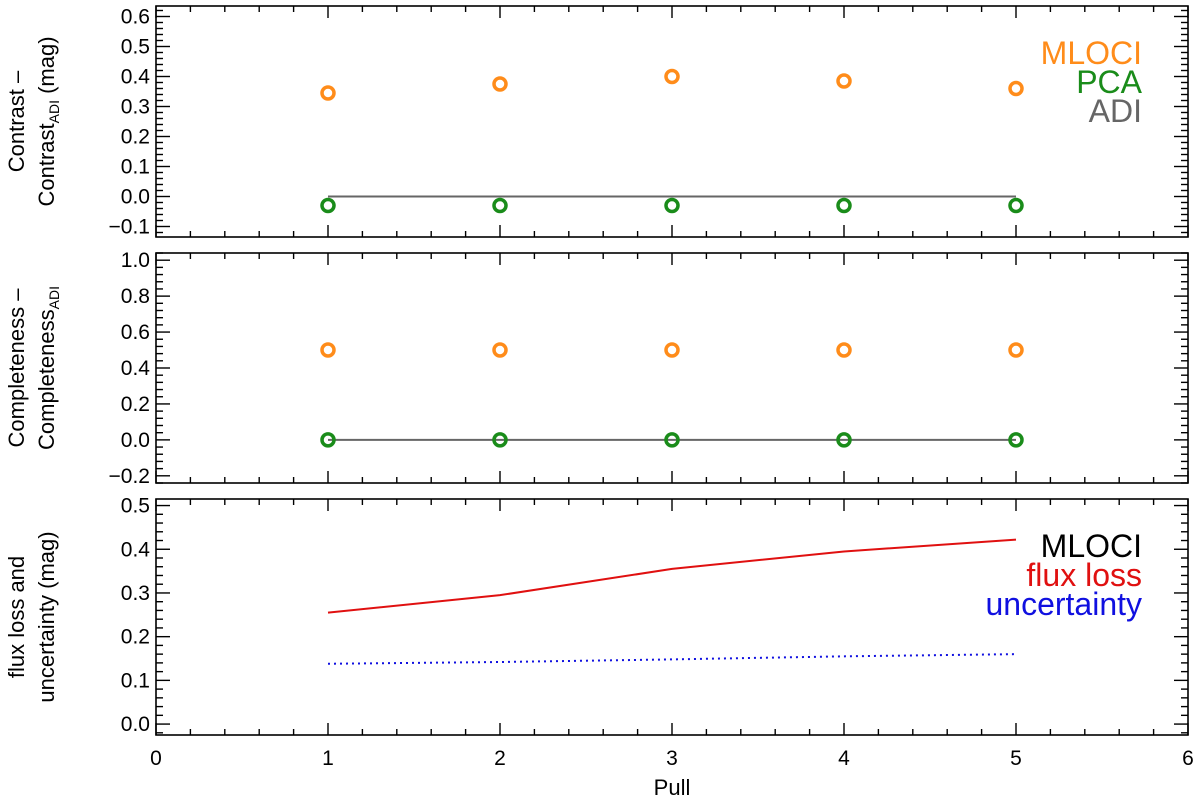 The height and width of the screenshot is (799, 1200). I want to click on series-line-flux-loss, so click(672, 576).